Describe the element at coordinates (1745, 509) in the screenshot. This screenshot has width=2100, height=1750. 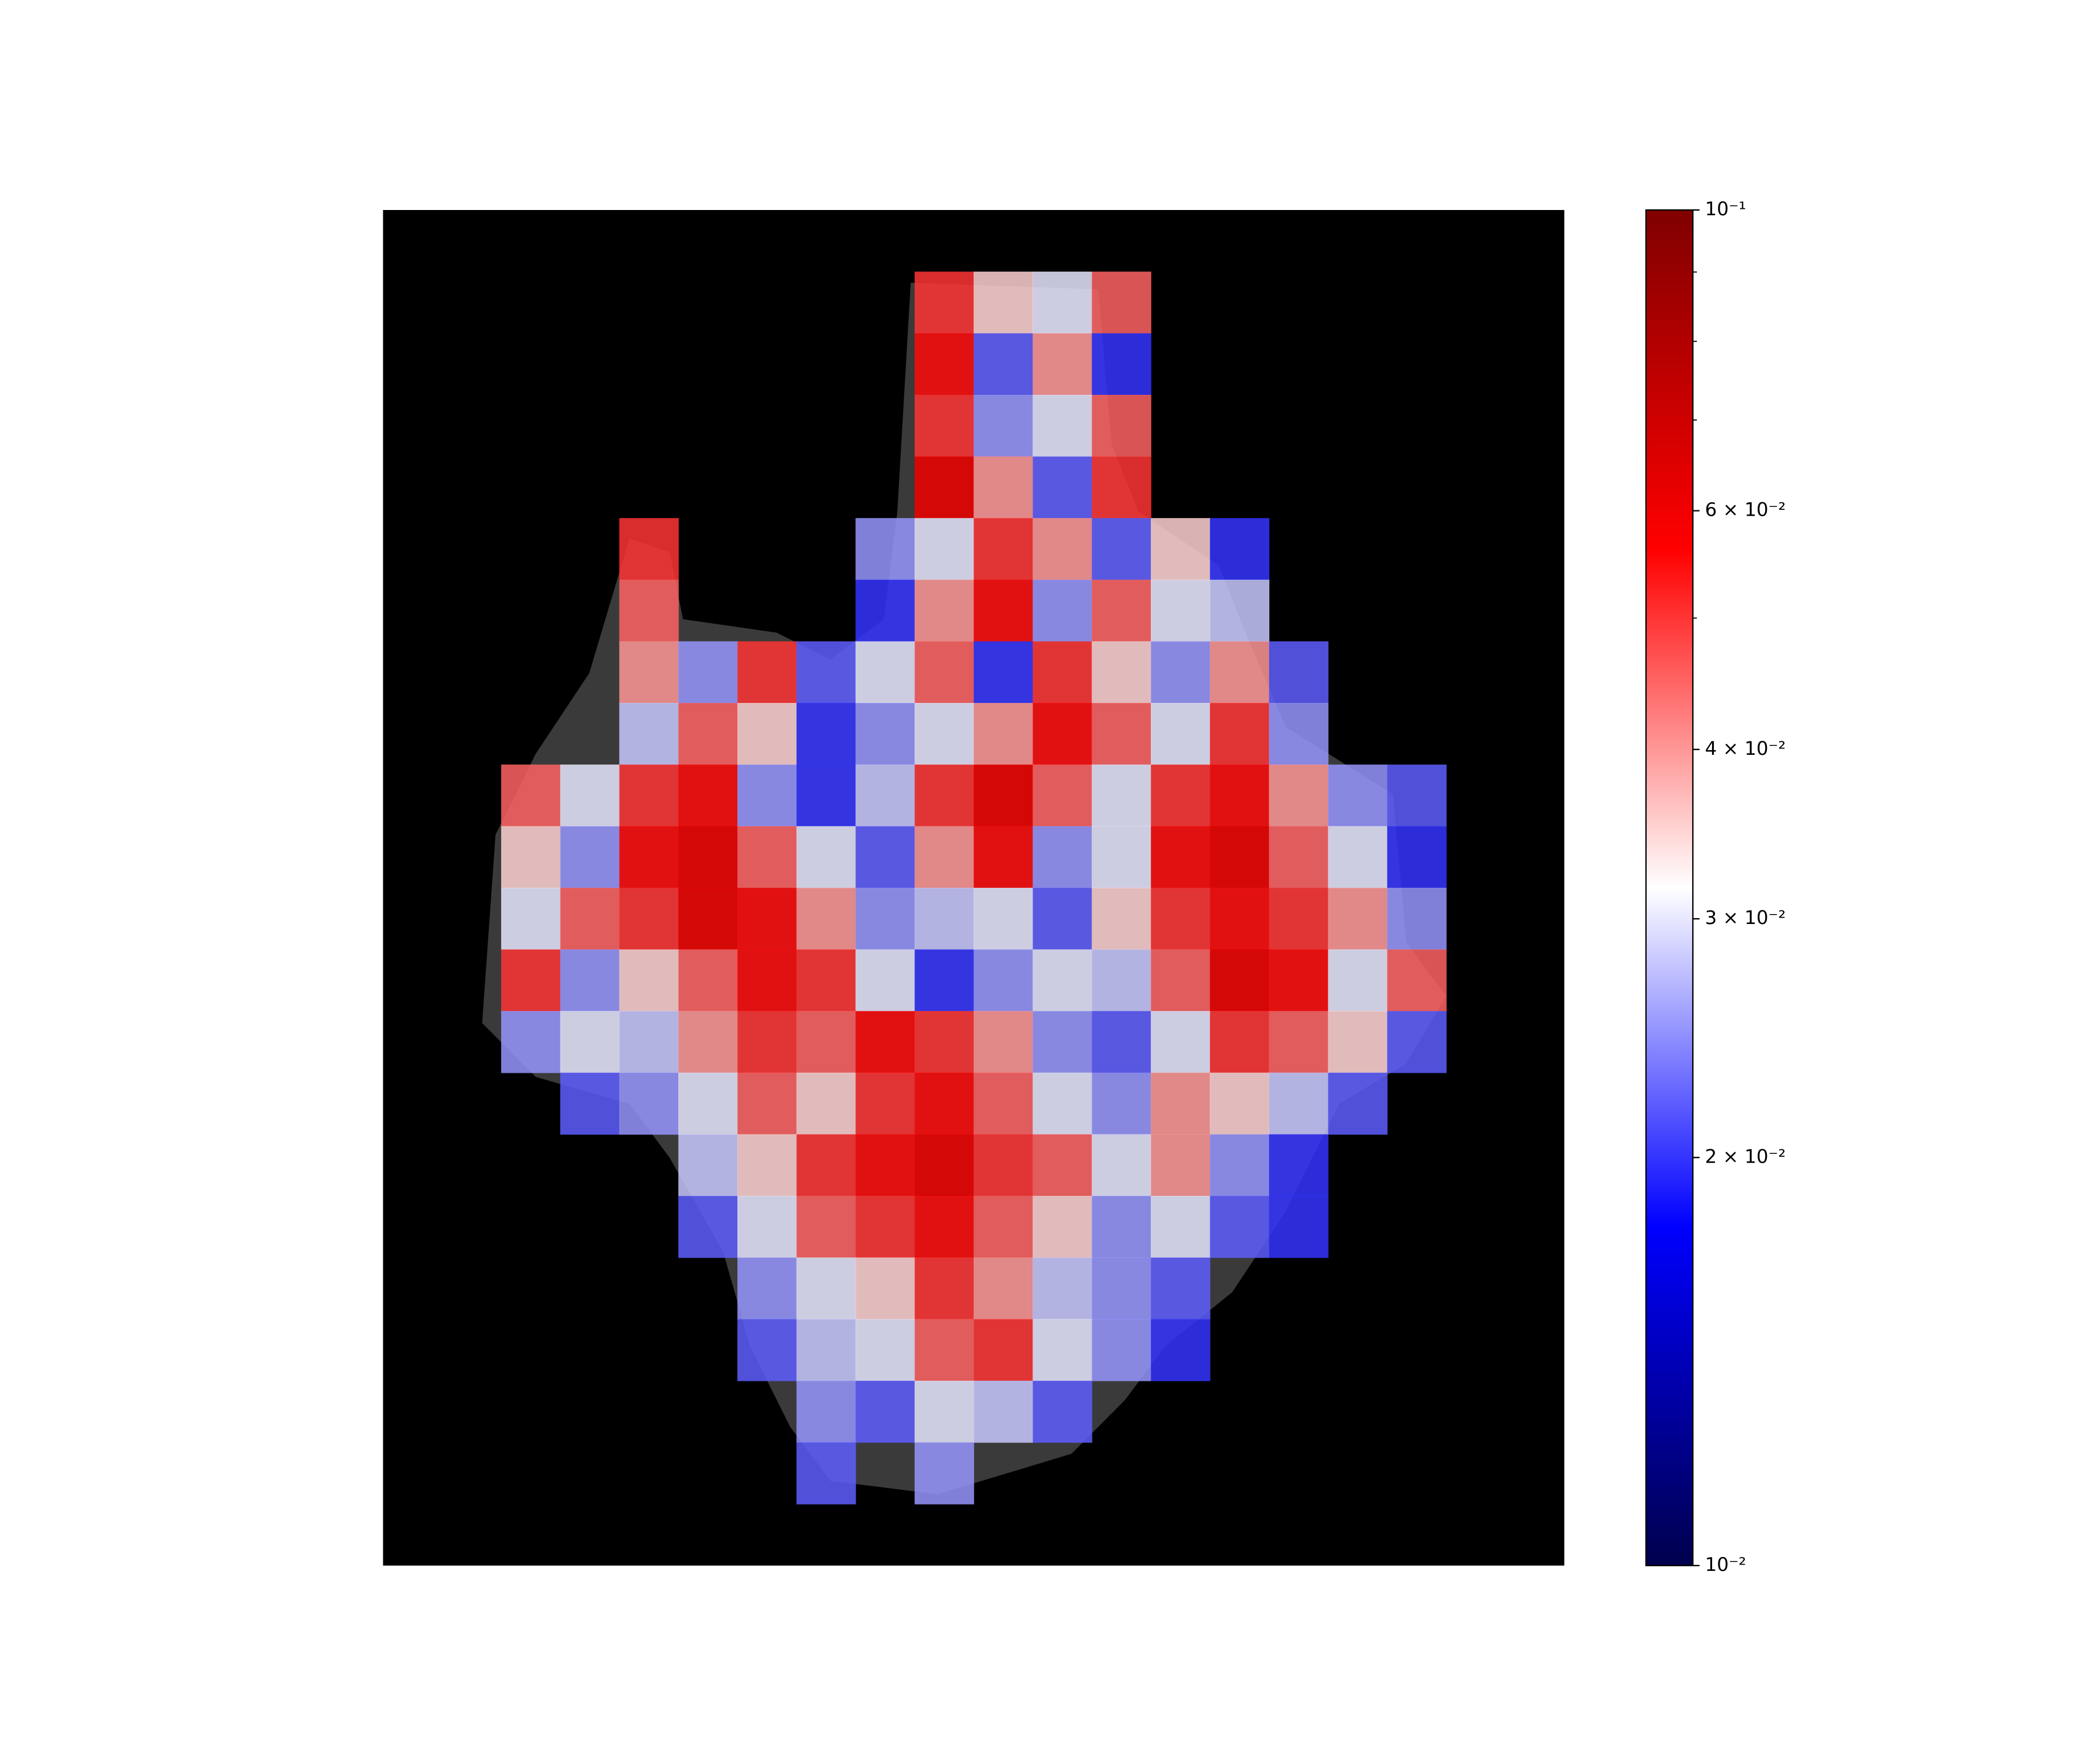
I see `colorbar-tick-label: 6 × 10⁻²` at that location.